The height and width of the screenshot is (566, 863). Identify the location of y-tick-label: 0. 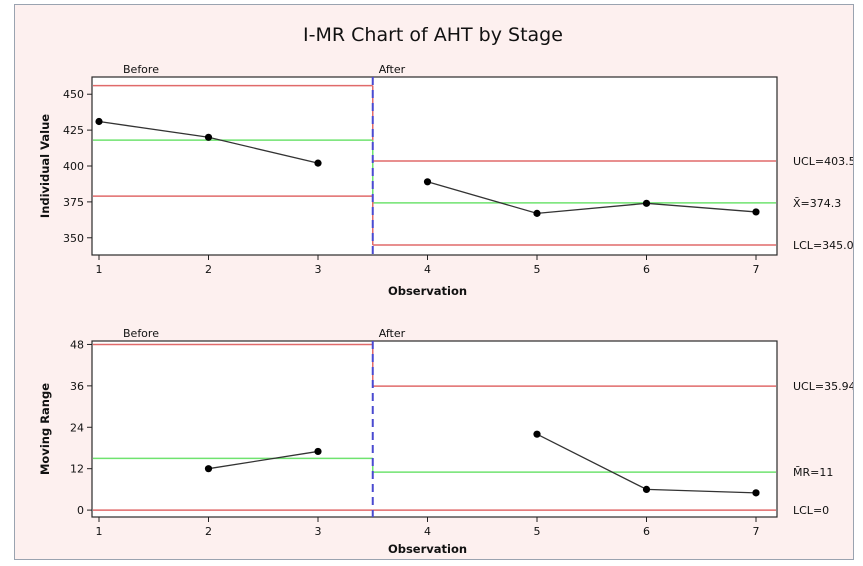
(80, 510).